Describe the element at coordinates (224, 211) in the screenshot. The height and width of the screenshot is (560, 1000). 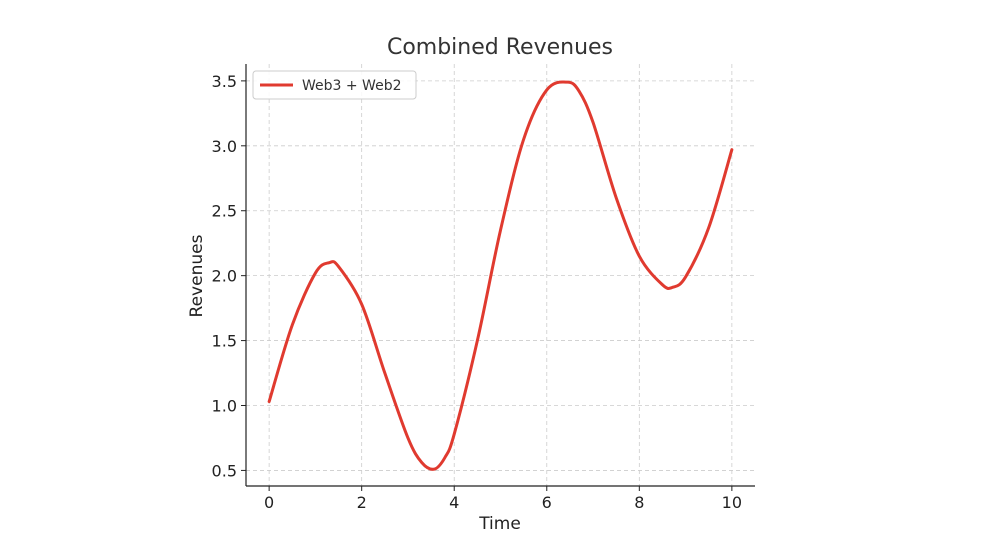
I see `y-tick-label: 2.5` at that location.